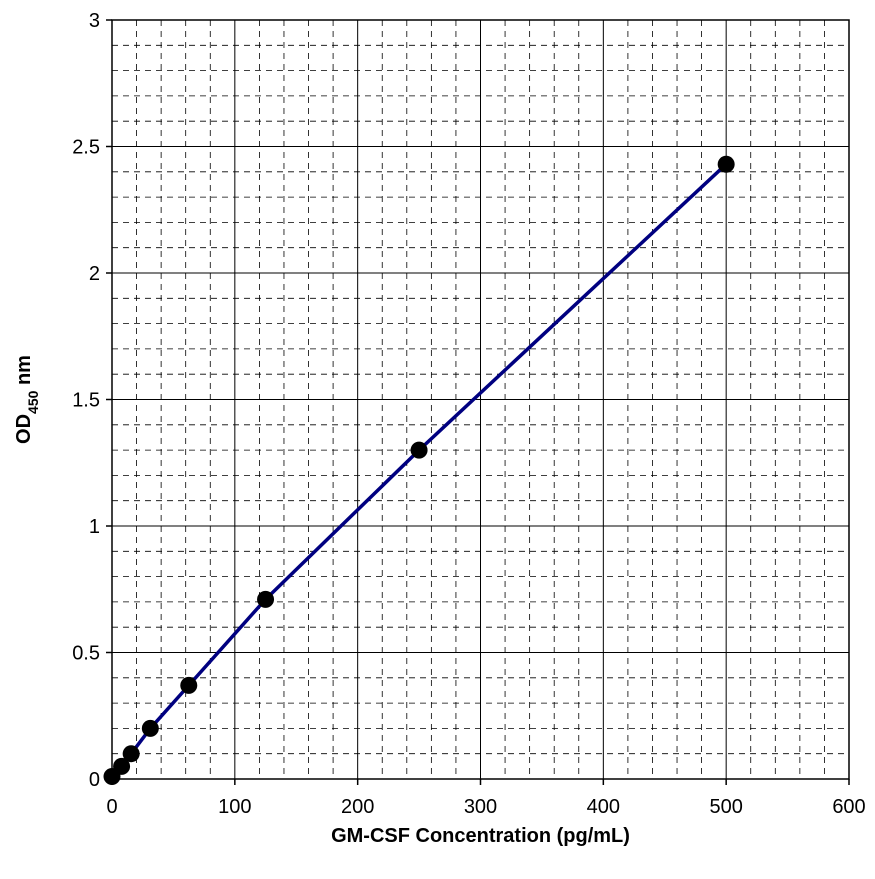  Describe the element at coordinates (480, 807) in the screenshot. I see `x-tick-label: 300` at that location.